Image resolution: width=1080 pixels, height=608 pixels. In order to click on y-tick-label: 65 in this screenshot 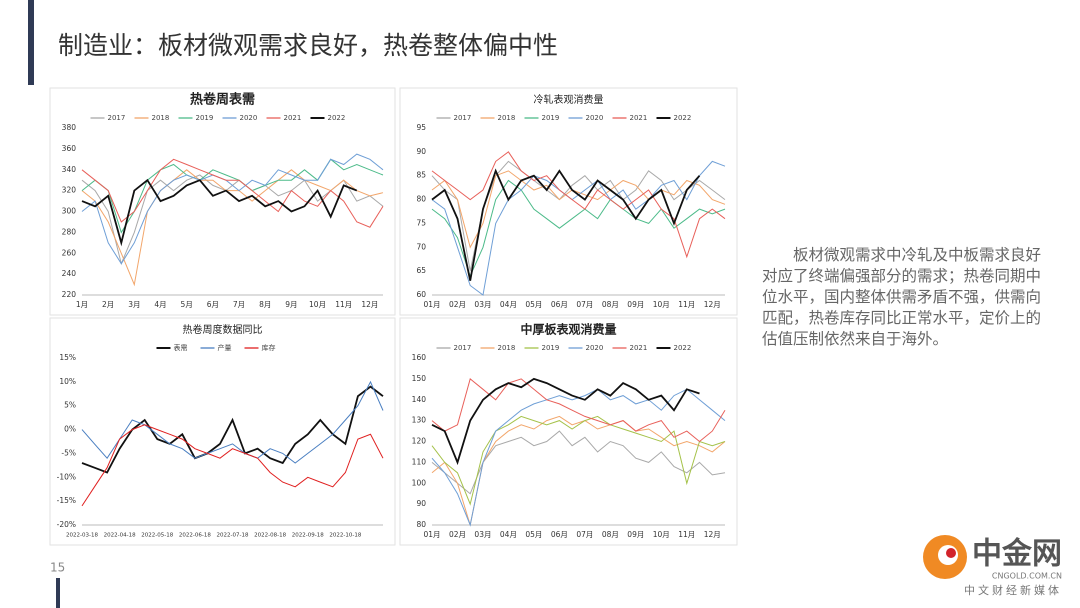, I will do `click(421, 270)`.